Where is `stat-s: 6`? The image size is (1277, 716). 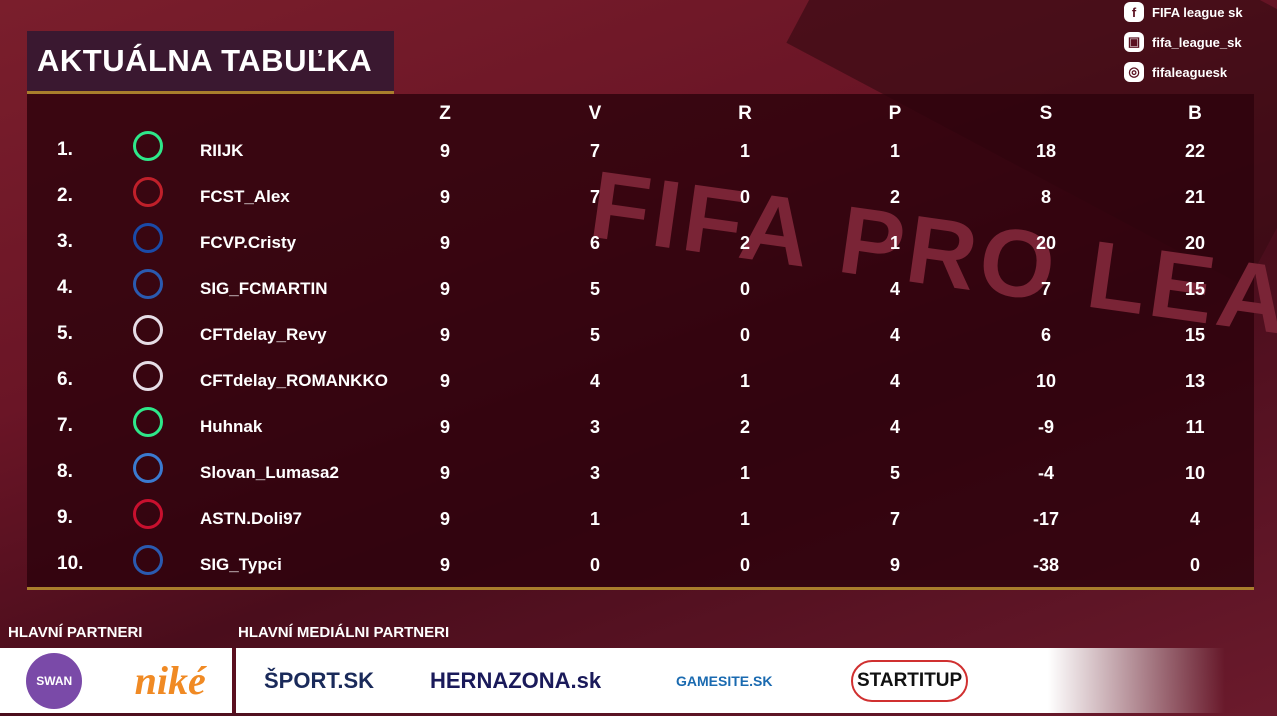 stat-s: 6 is located at coordinates (1046, 335).